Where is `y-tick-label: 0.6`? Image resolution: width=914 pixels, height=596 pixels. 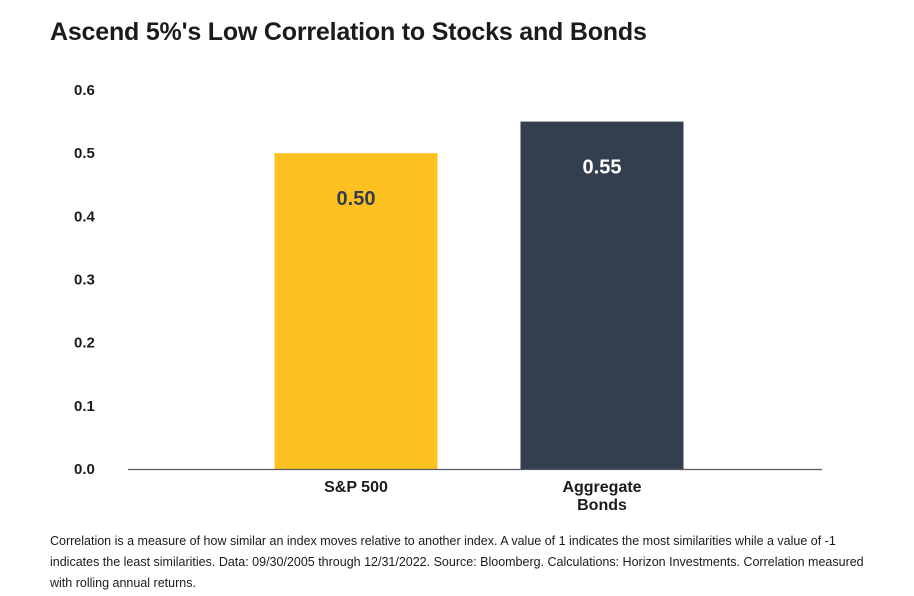 y-tick-label: 0.6 is located at coordinates (84, 90).